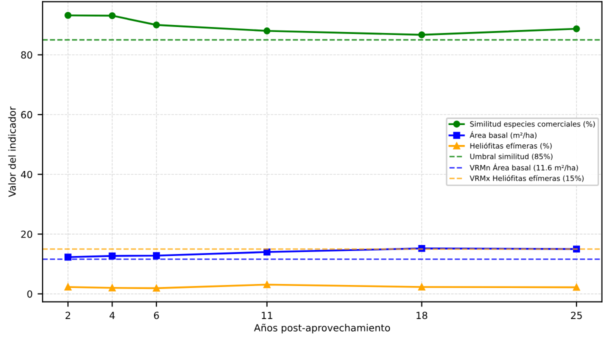 This screenshot has height=343, width=608. Describe the element at coordinates (112, 315) in the screenshot. I see `x-tick-label: 4` at that location.